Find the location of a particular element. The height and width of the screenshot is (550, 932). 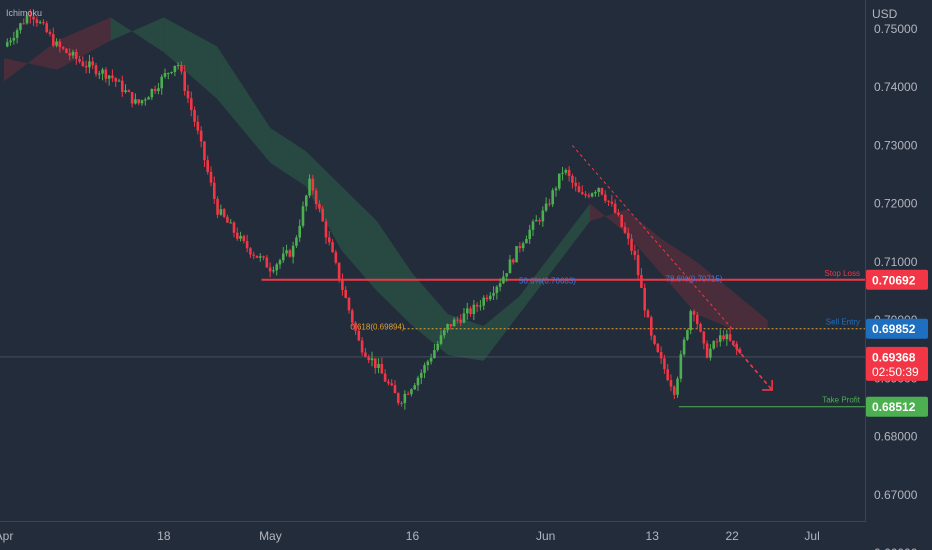

y-tick-label: 0.75000 is located at coordinates (896, 29).